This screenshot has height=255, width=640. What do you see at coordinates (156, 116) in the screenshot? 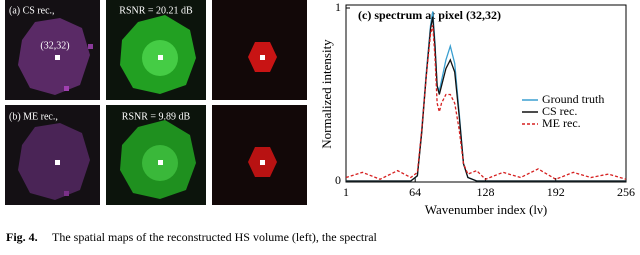
I see `rsnr-label: RSNR = 9.89 dB` at bounding box center [156, 116].